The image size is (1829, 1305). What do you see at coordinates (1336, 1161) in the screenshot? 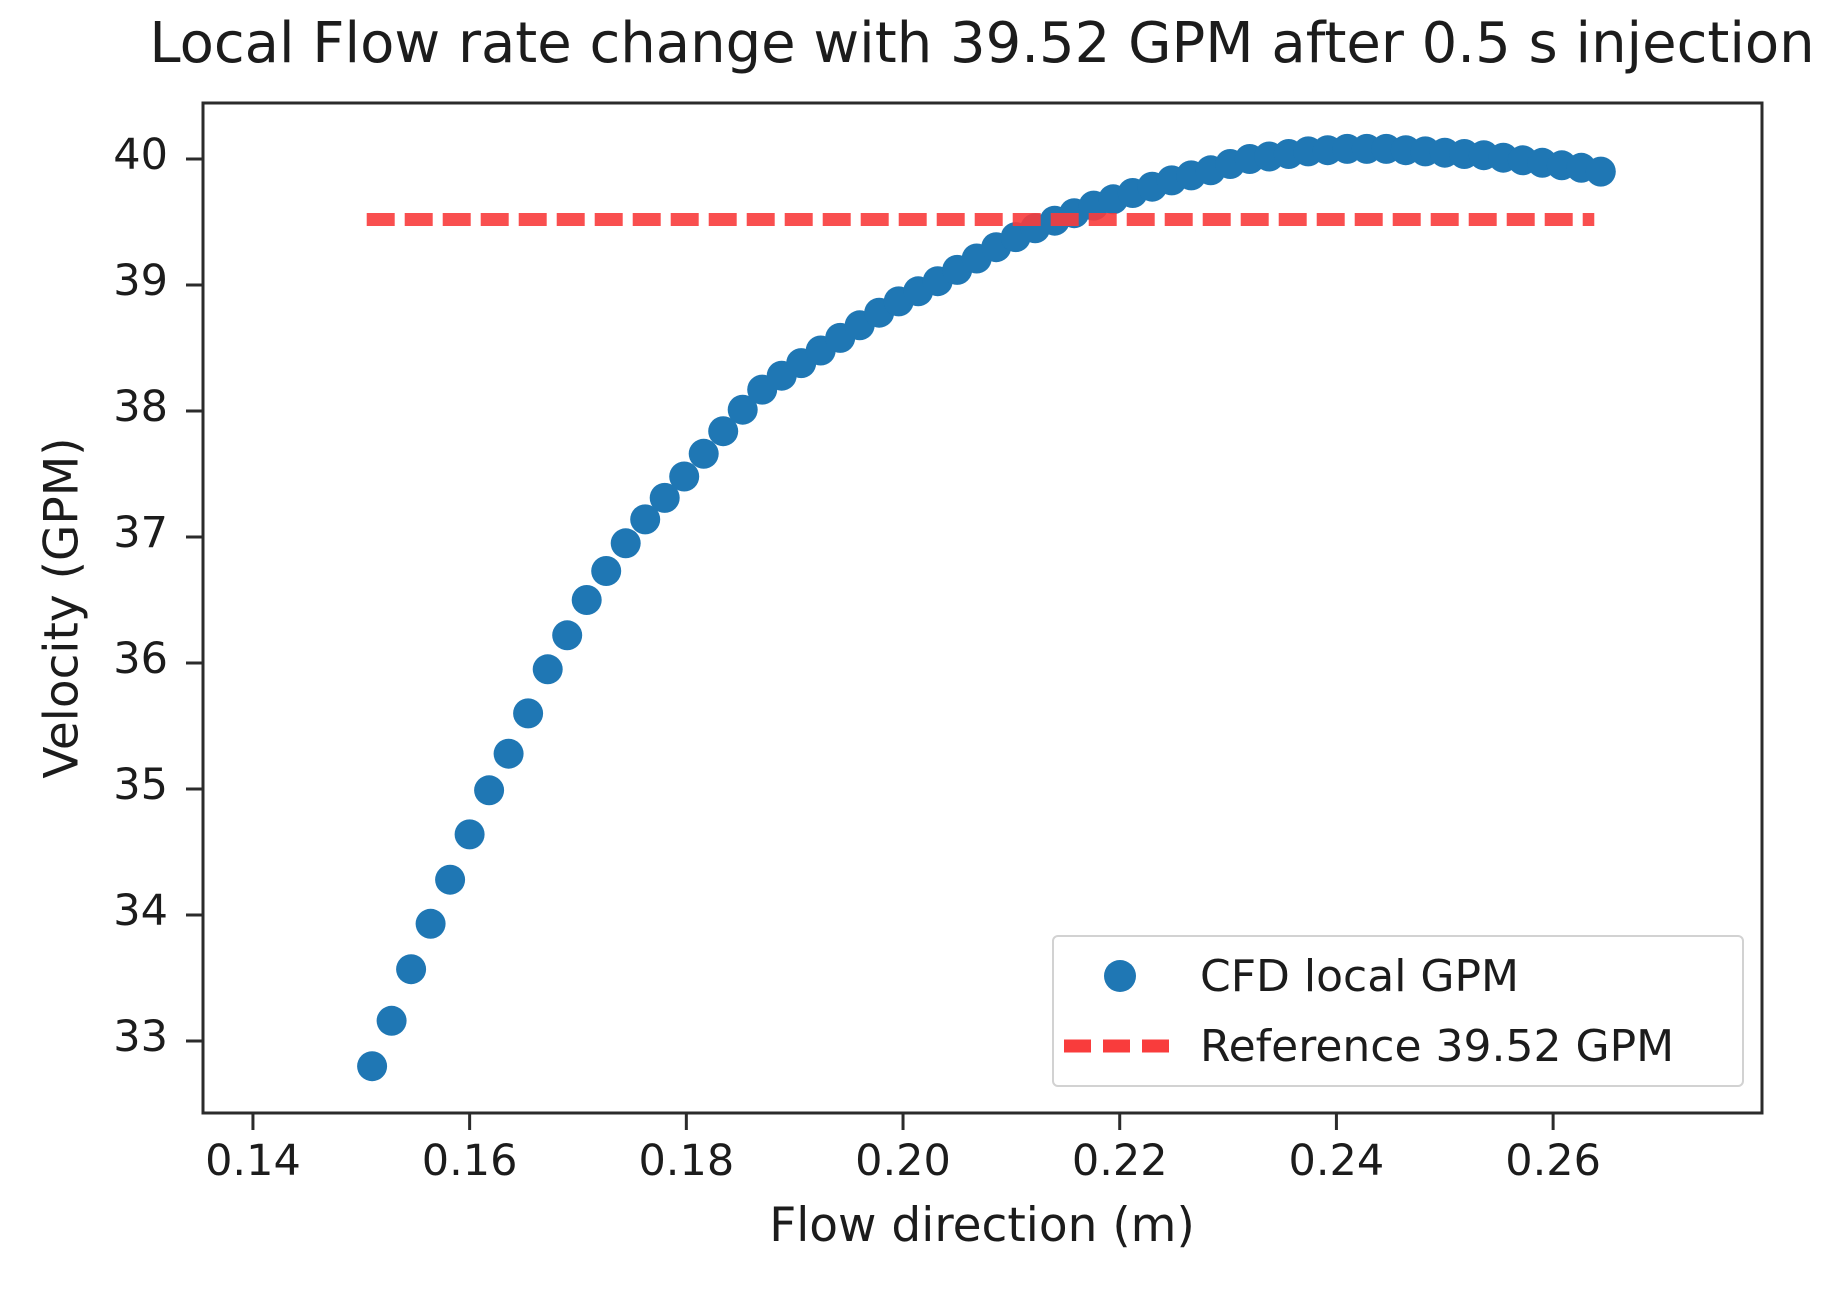
I see `x-tick-label: 0.24` at bounding box center [1336, 1161].